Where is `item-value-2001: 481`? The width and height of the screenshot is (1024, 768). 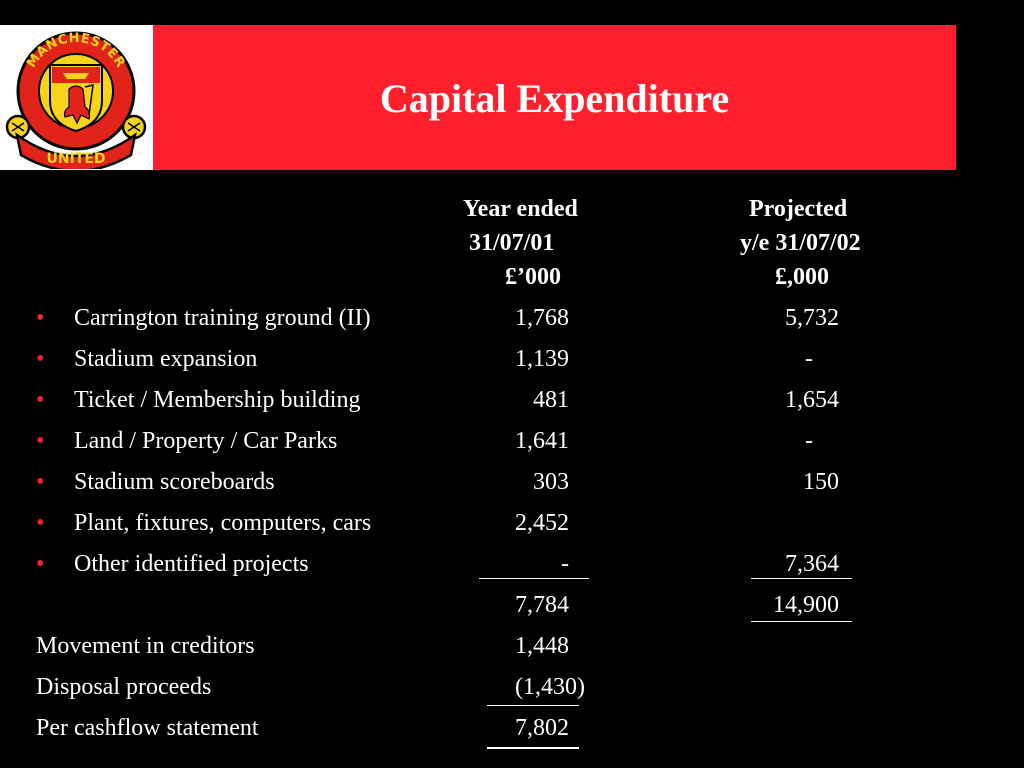 item-value-2001: 481 is located at coordinates (551, 400).